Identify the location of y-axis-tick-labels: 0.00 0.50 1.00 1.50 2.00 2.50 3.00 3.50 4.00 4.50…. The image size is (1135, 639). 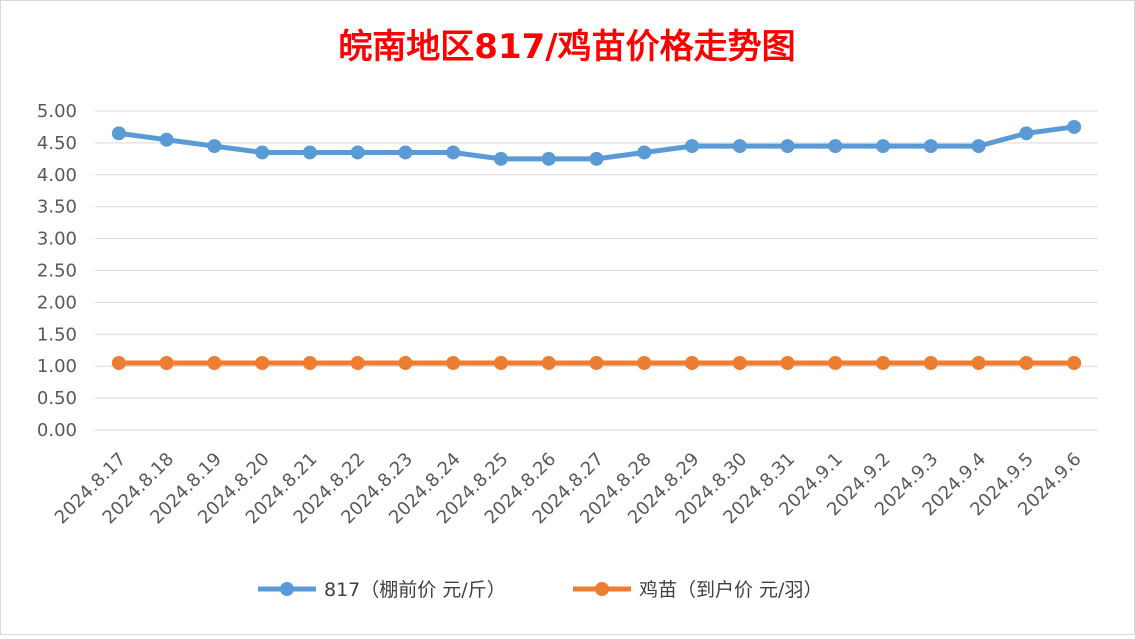
(57, 271).